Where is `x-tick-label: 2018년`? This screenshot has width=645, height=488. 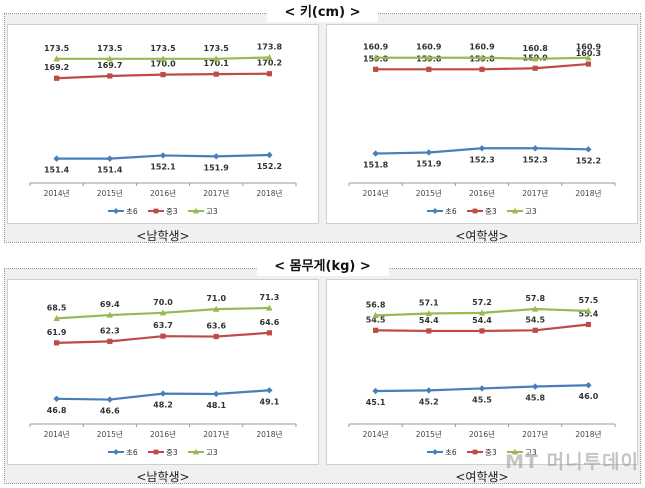 x-tick-label: 2018년 is located at coordinates (269, 434).